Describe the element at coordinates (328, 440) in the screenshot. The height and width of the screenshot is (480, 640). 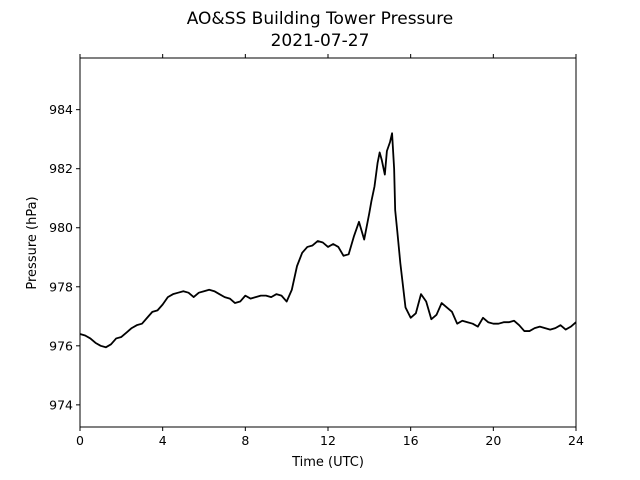
I see `x-tick-label: 12` at that location.